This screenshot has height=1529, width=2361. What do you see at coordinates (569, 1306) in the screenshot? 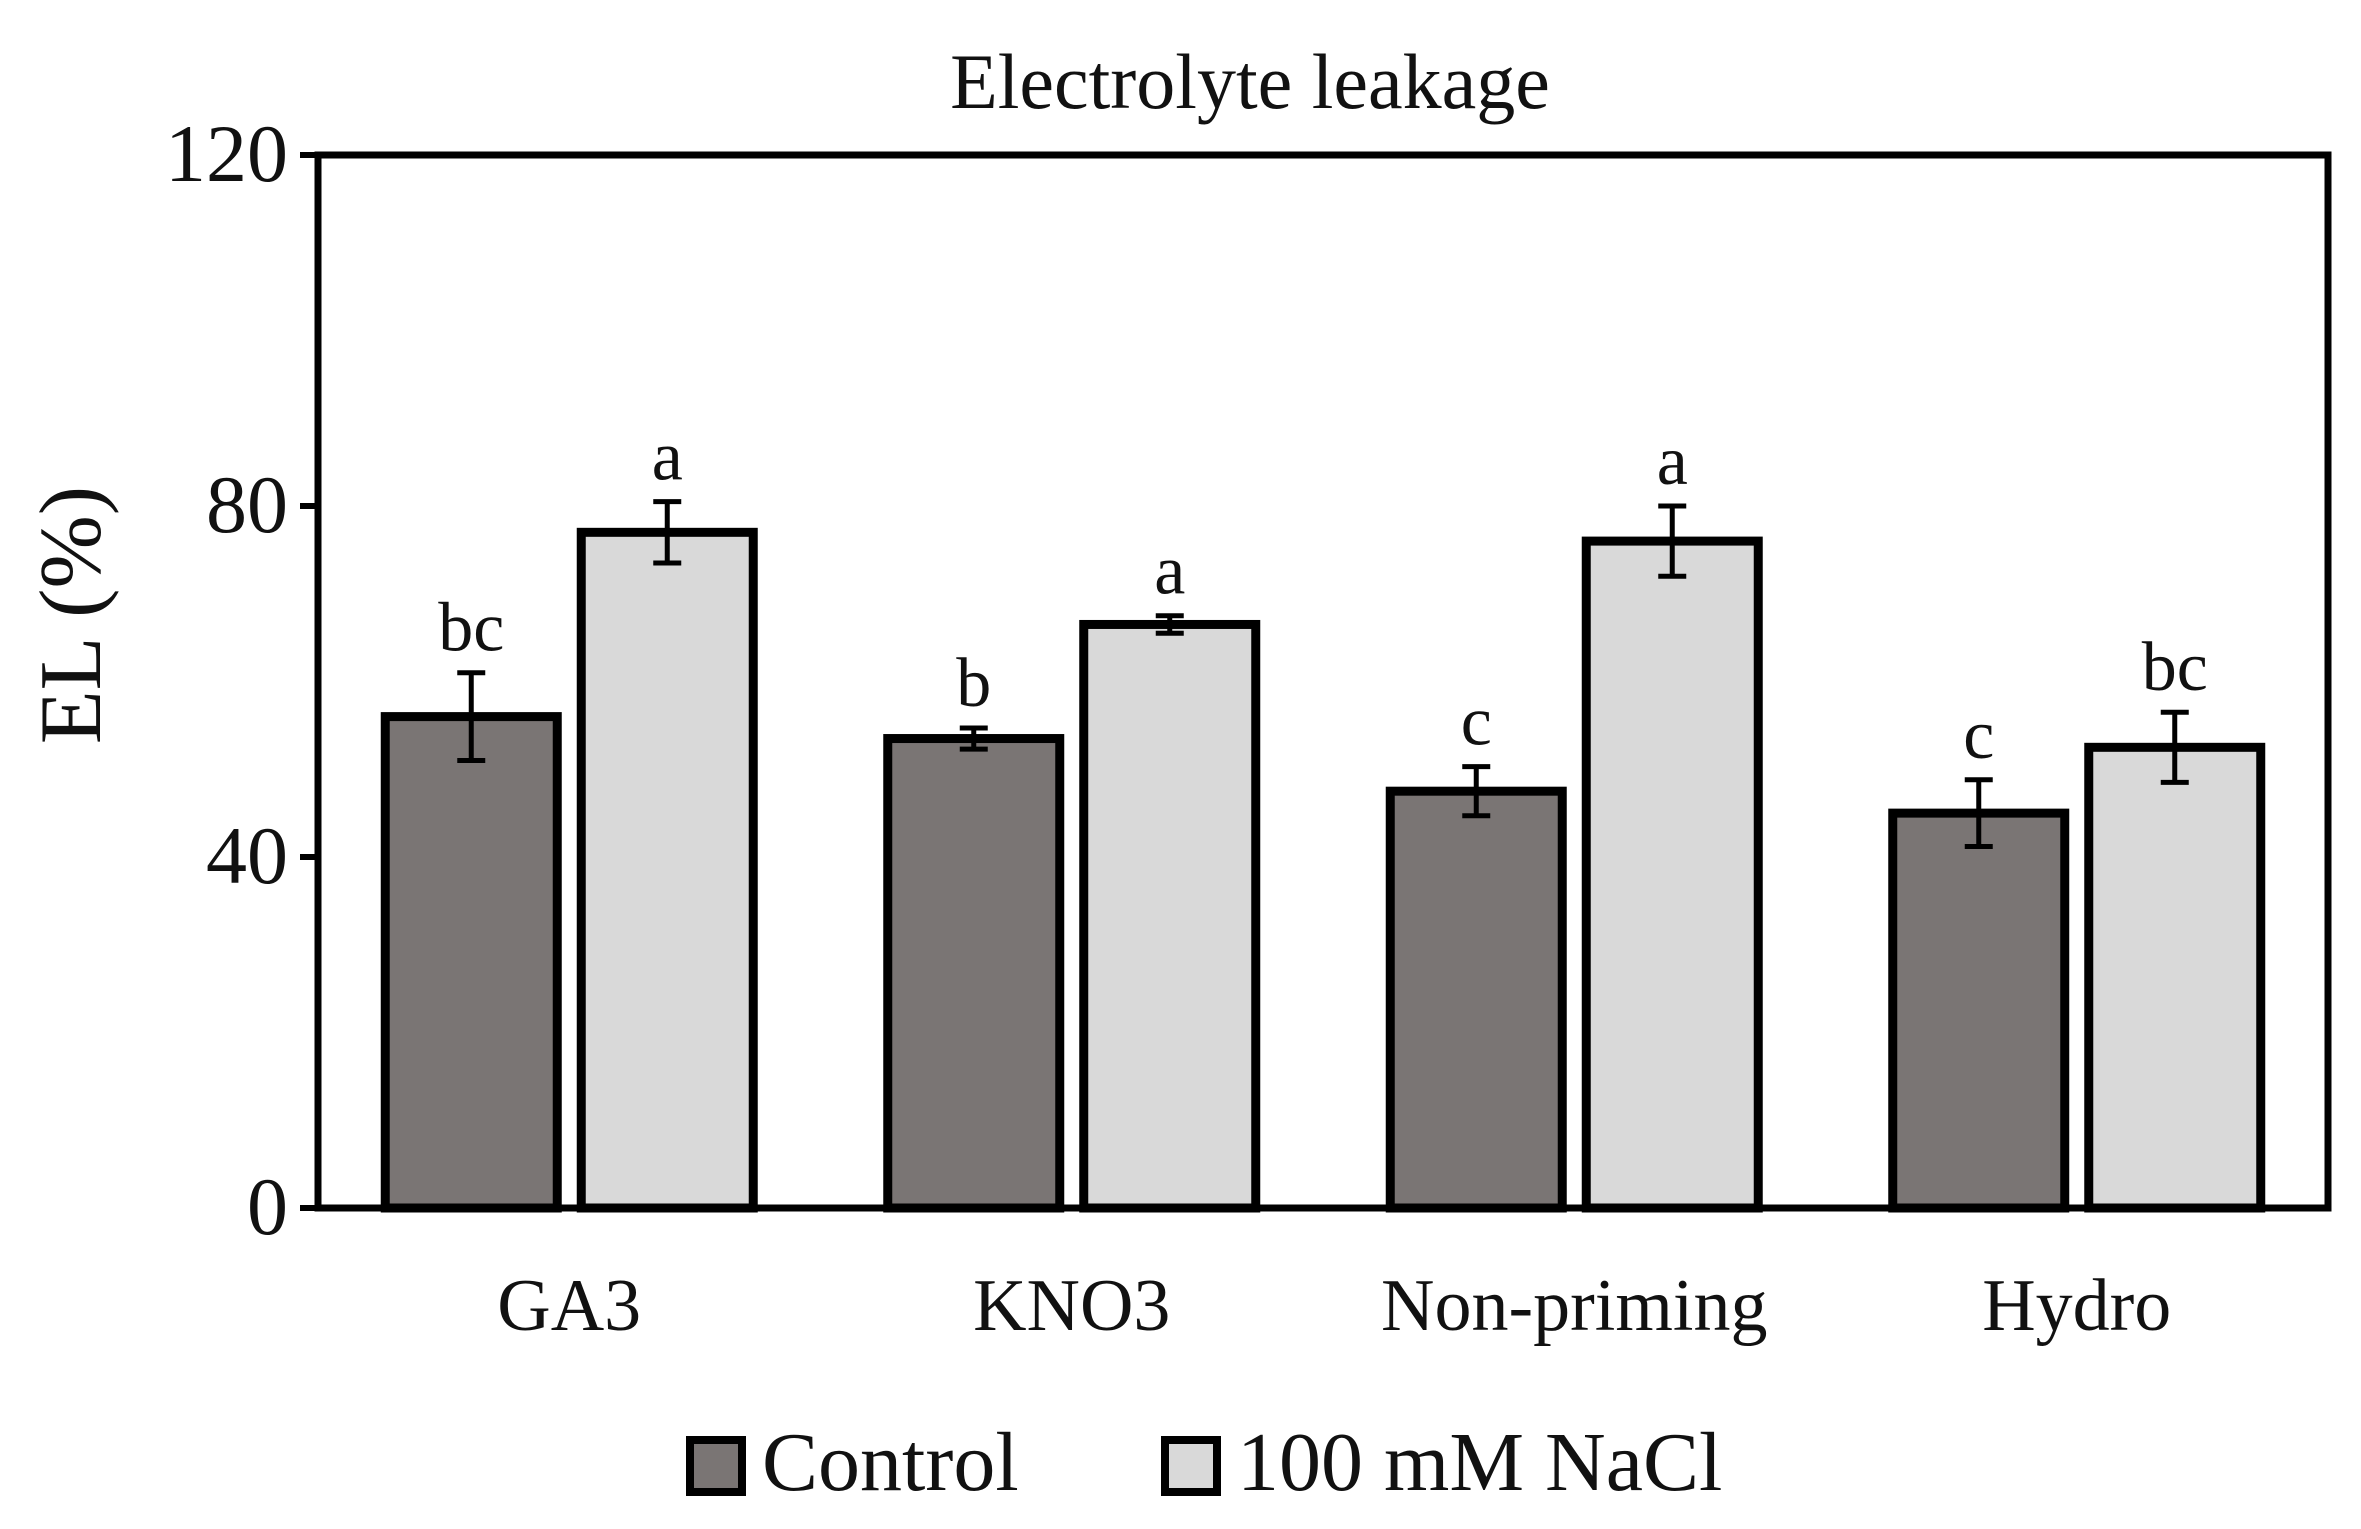
I see `x-tick-label: GA3` at bounding box center [569, 1306].